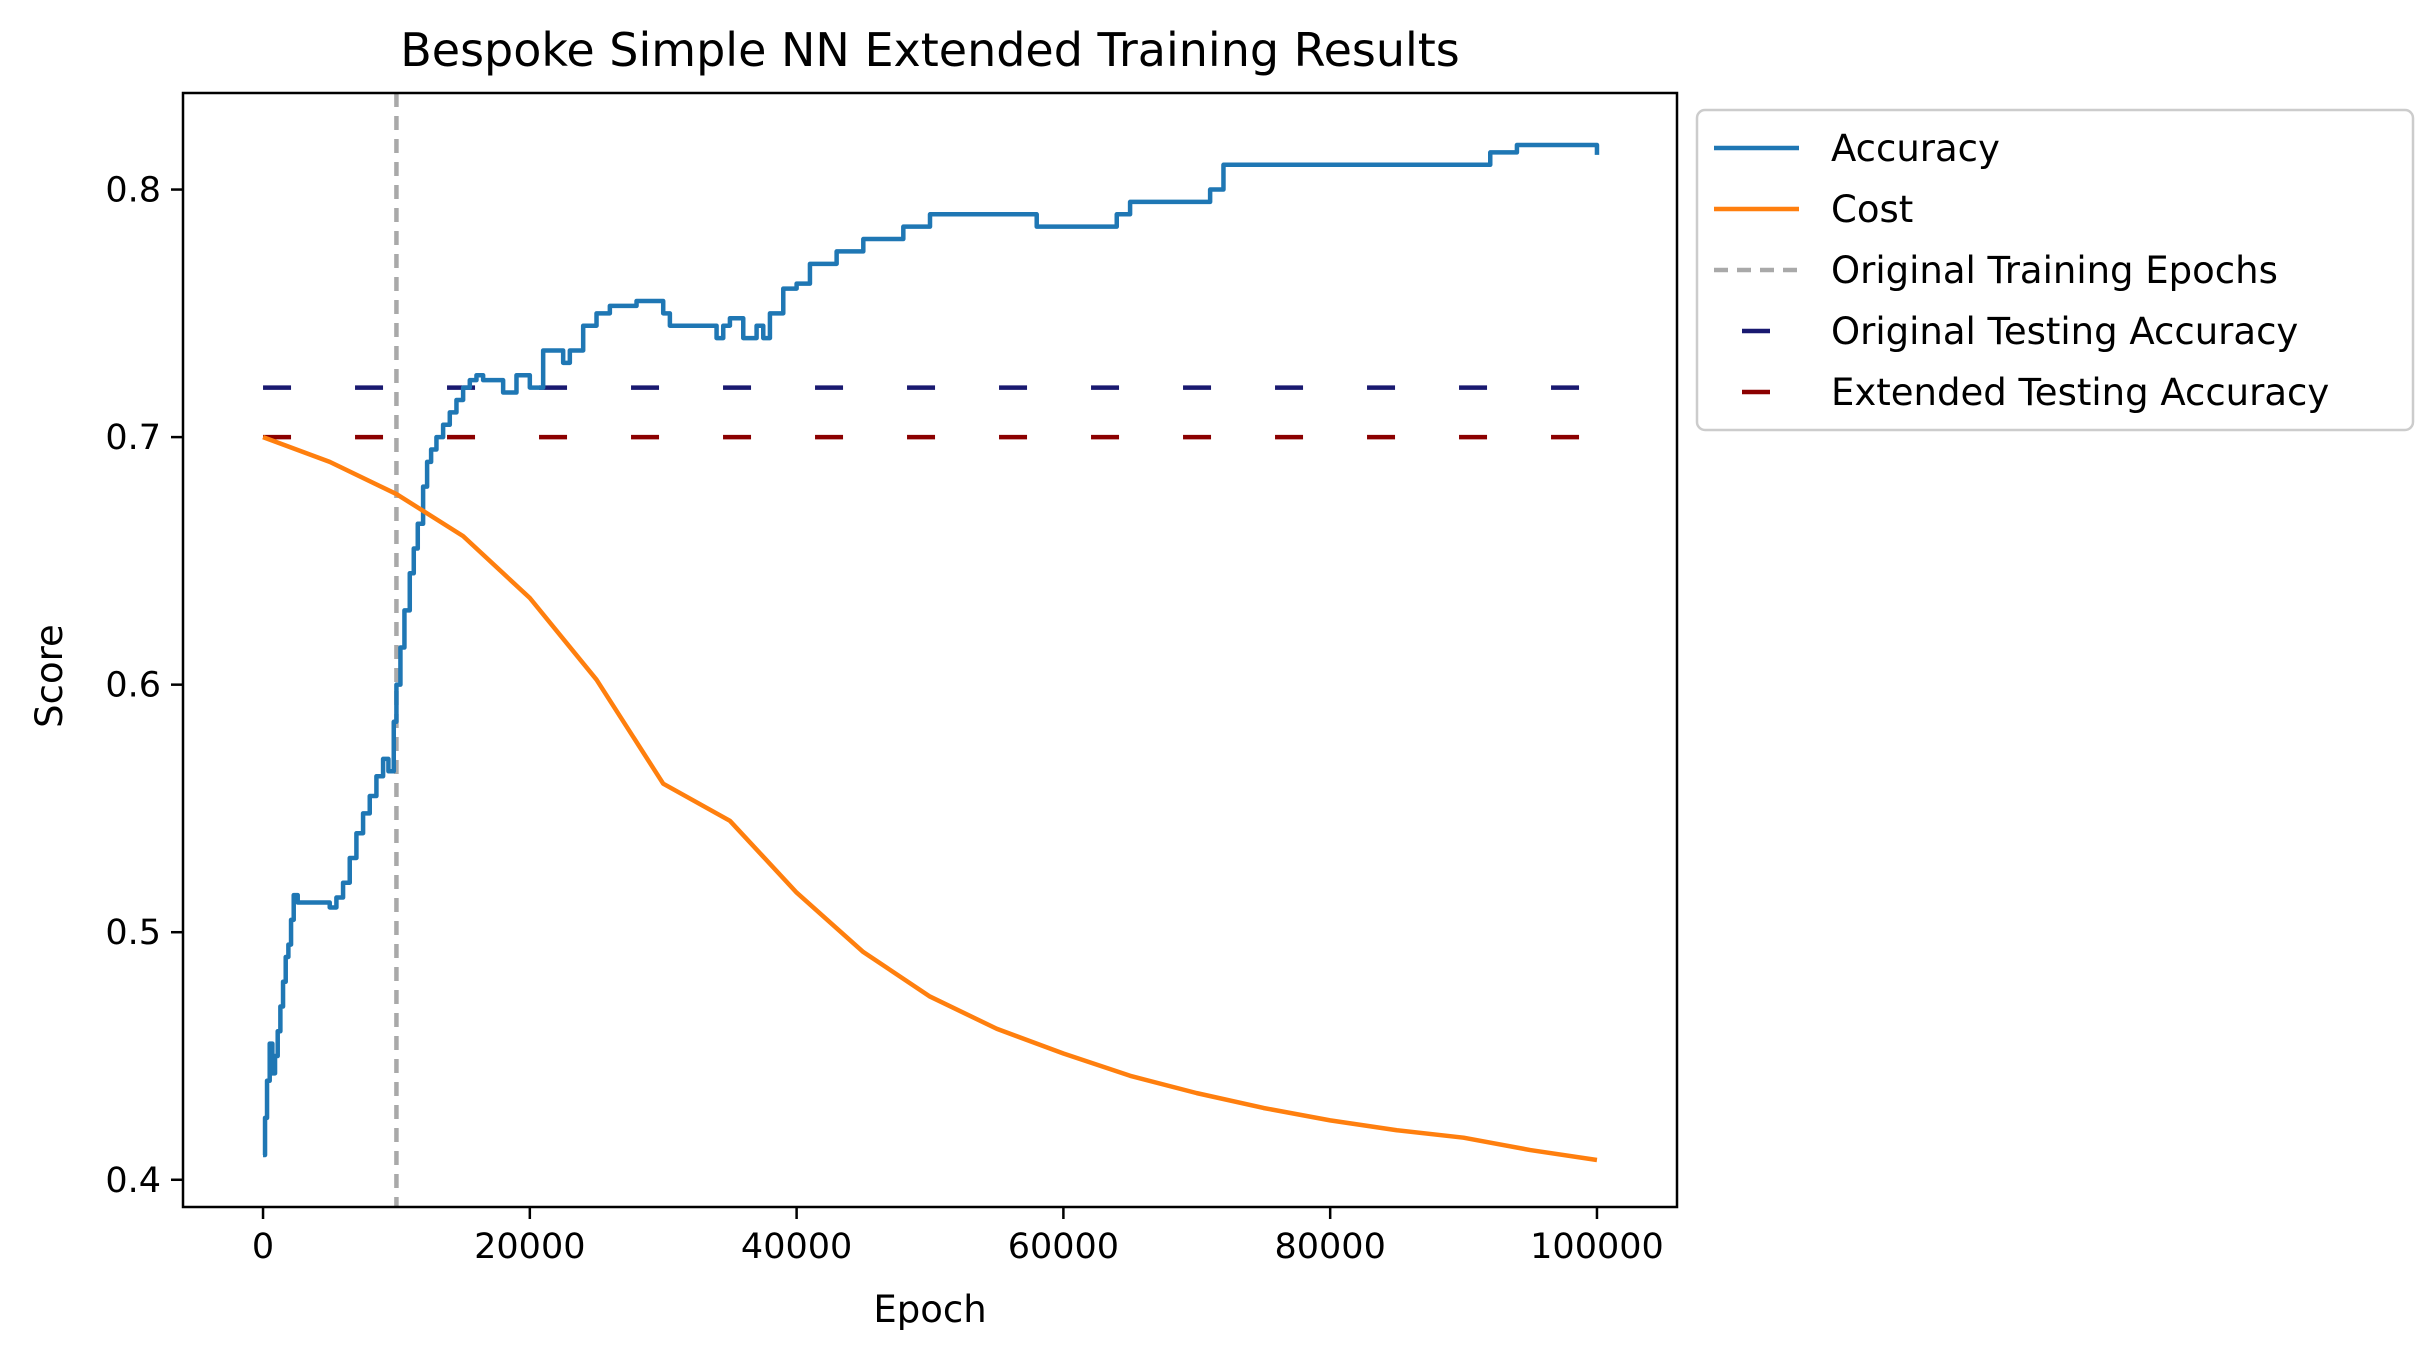 The height and width of the screenshot is (1357, 2431). Describe the element at coordinates (2064, 331) in the screenshot. I see `legend-label-original-testing-accuracy: Original Testing Accuracy` at that location.